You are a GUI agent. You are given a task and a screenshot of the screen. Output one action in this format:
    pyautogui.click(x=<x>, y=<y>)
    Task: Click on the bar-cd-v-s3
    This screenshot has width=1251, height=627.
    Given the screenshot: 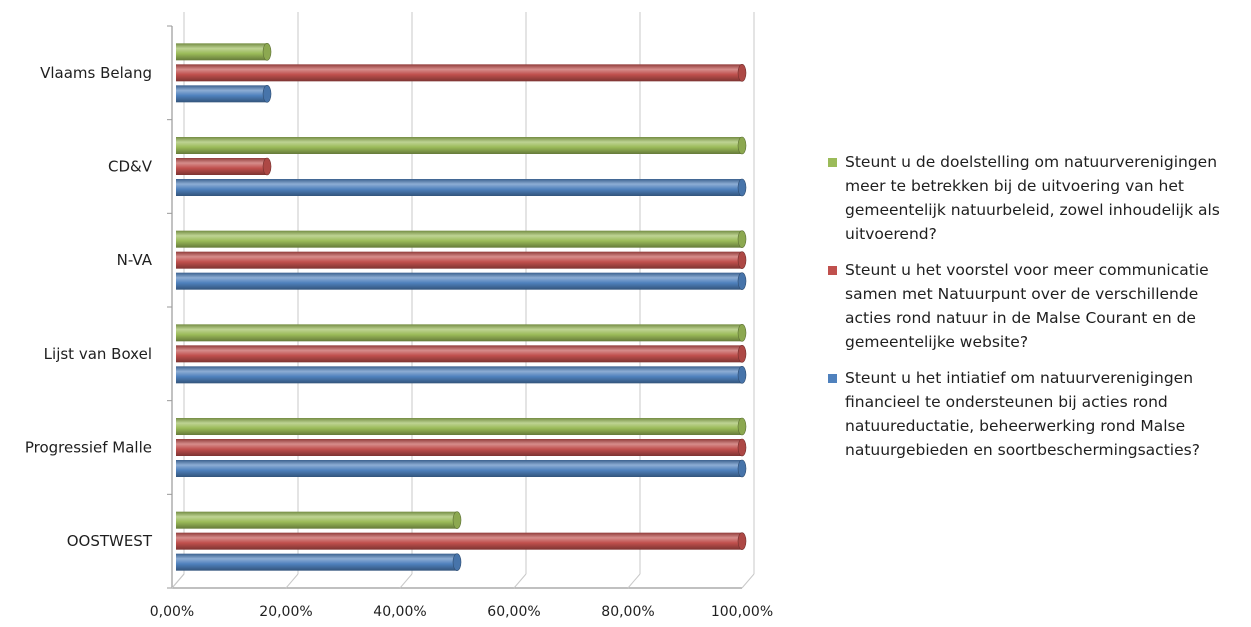 What is the action you would take?
    pyautogui.click(x=461, y=187)
    